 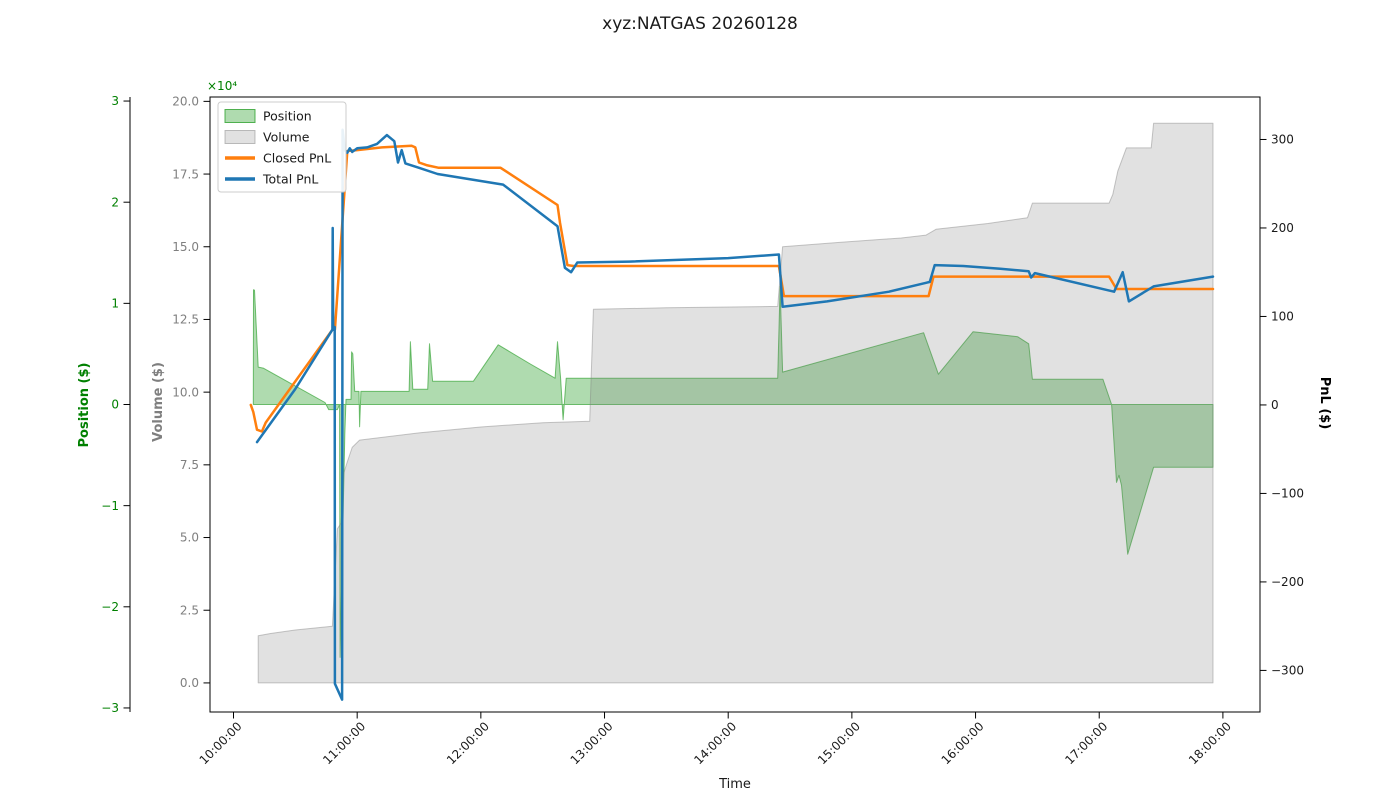 What do you see at coordinates (189, 683) in the screenshot?
I see `volume-tick-label: 0.0` at bounding box center [189, 683].